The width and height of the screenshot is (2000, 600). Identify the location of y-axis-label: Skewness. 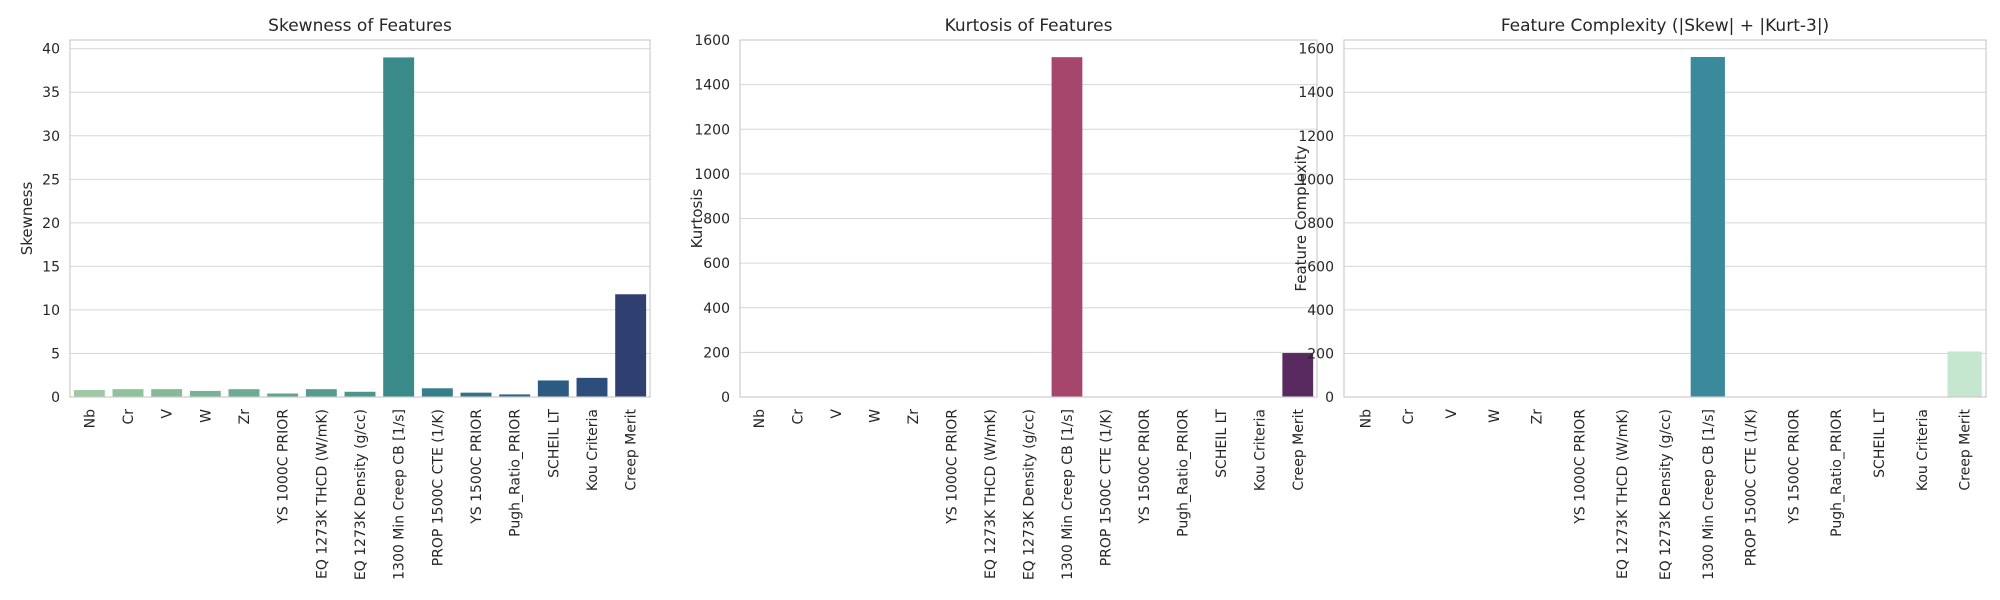
(27, 219).